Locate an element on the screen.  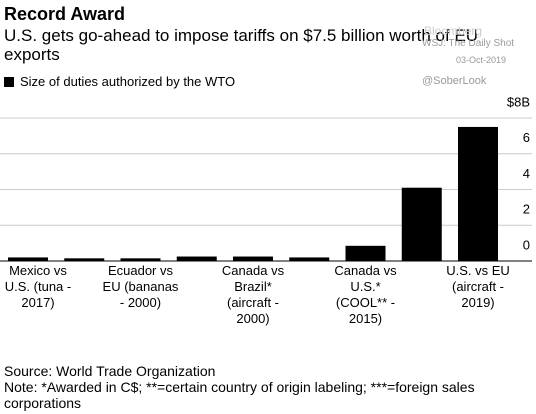
watermark-date: 03-Oct-2019 is located at coordinates (481, 60).